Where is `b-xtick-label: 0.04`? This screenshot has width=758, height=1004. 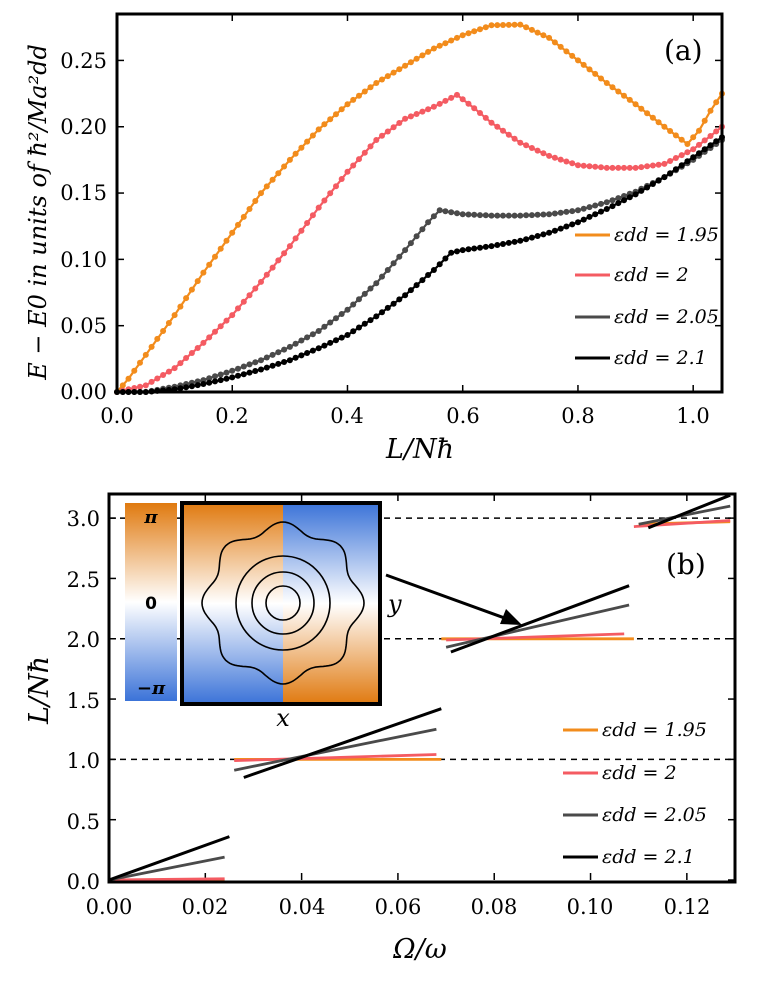 b-xtick-label: 0.04 is located at coordinates (302, 907).